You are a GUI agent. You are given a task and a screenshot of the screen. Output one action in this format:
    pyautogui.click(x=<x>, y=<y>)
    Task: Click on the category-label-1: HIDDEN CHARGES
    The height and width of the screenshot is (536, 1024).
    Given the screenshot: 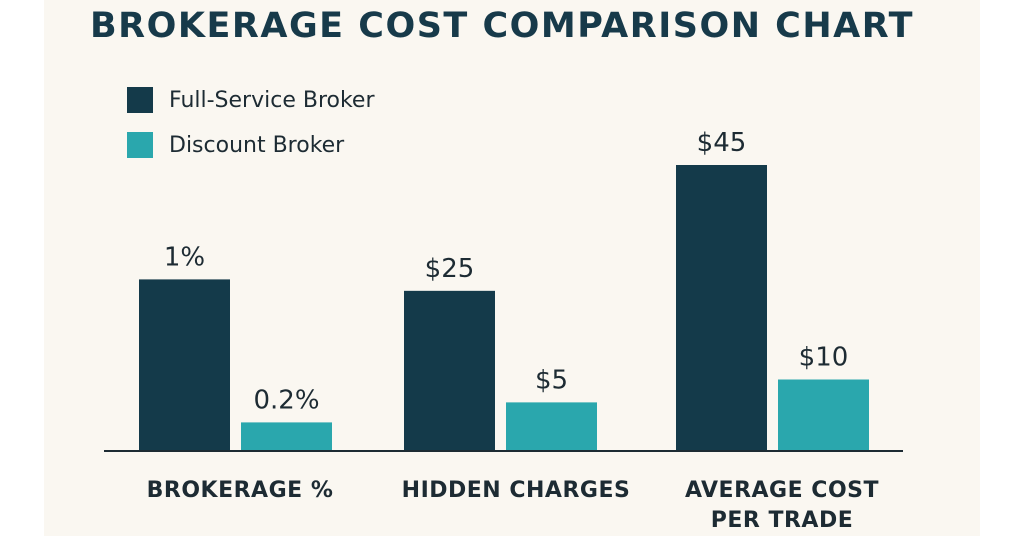 What is the action you would take?
    pyautogui.click(x=516, y=490)
    